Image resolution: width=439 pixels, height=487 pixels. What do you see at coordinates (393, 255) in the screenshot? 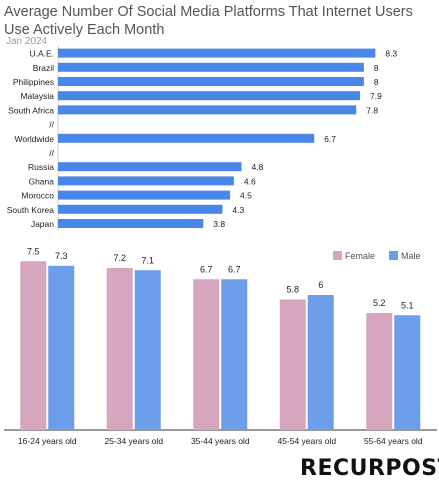
I see `legend-swatch-male` at bounding box center [393, 255].